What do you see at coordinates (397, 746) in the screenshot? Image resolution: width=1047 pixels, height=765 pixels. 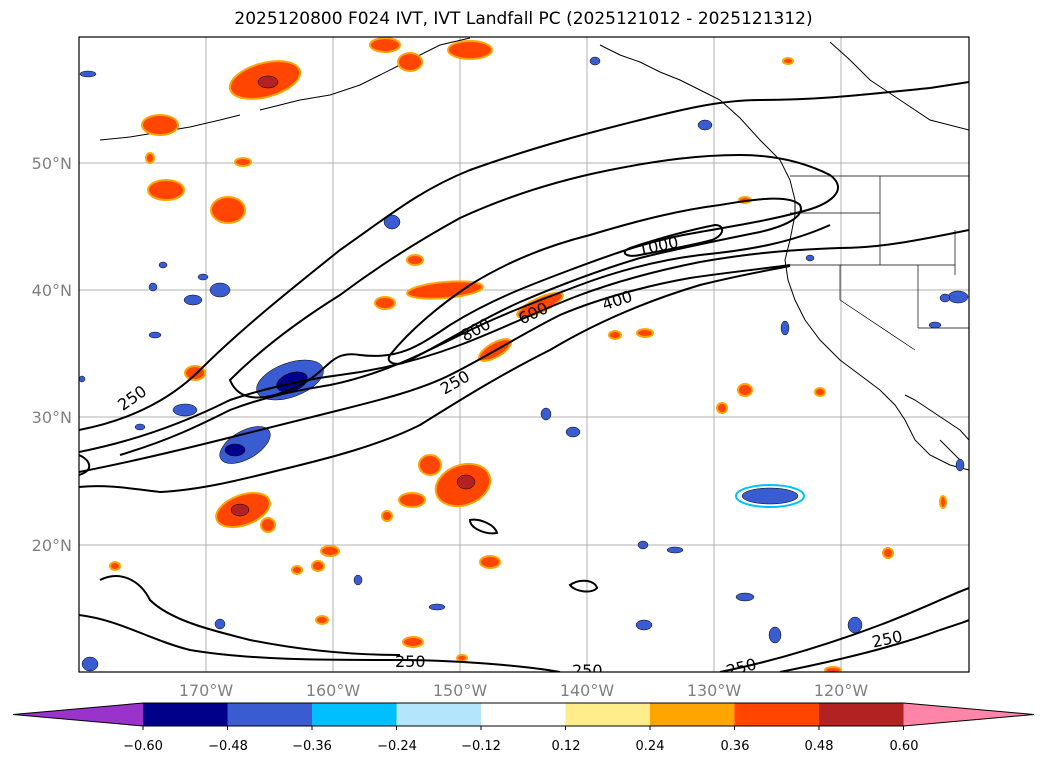 I see `colorbar-tick-label: −0.24` at bounding box center [397, 746].